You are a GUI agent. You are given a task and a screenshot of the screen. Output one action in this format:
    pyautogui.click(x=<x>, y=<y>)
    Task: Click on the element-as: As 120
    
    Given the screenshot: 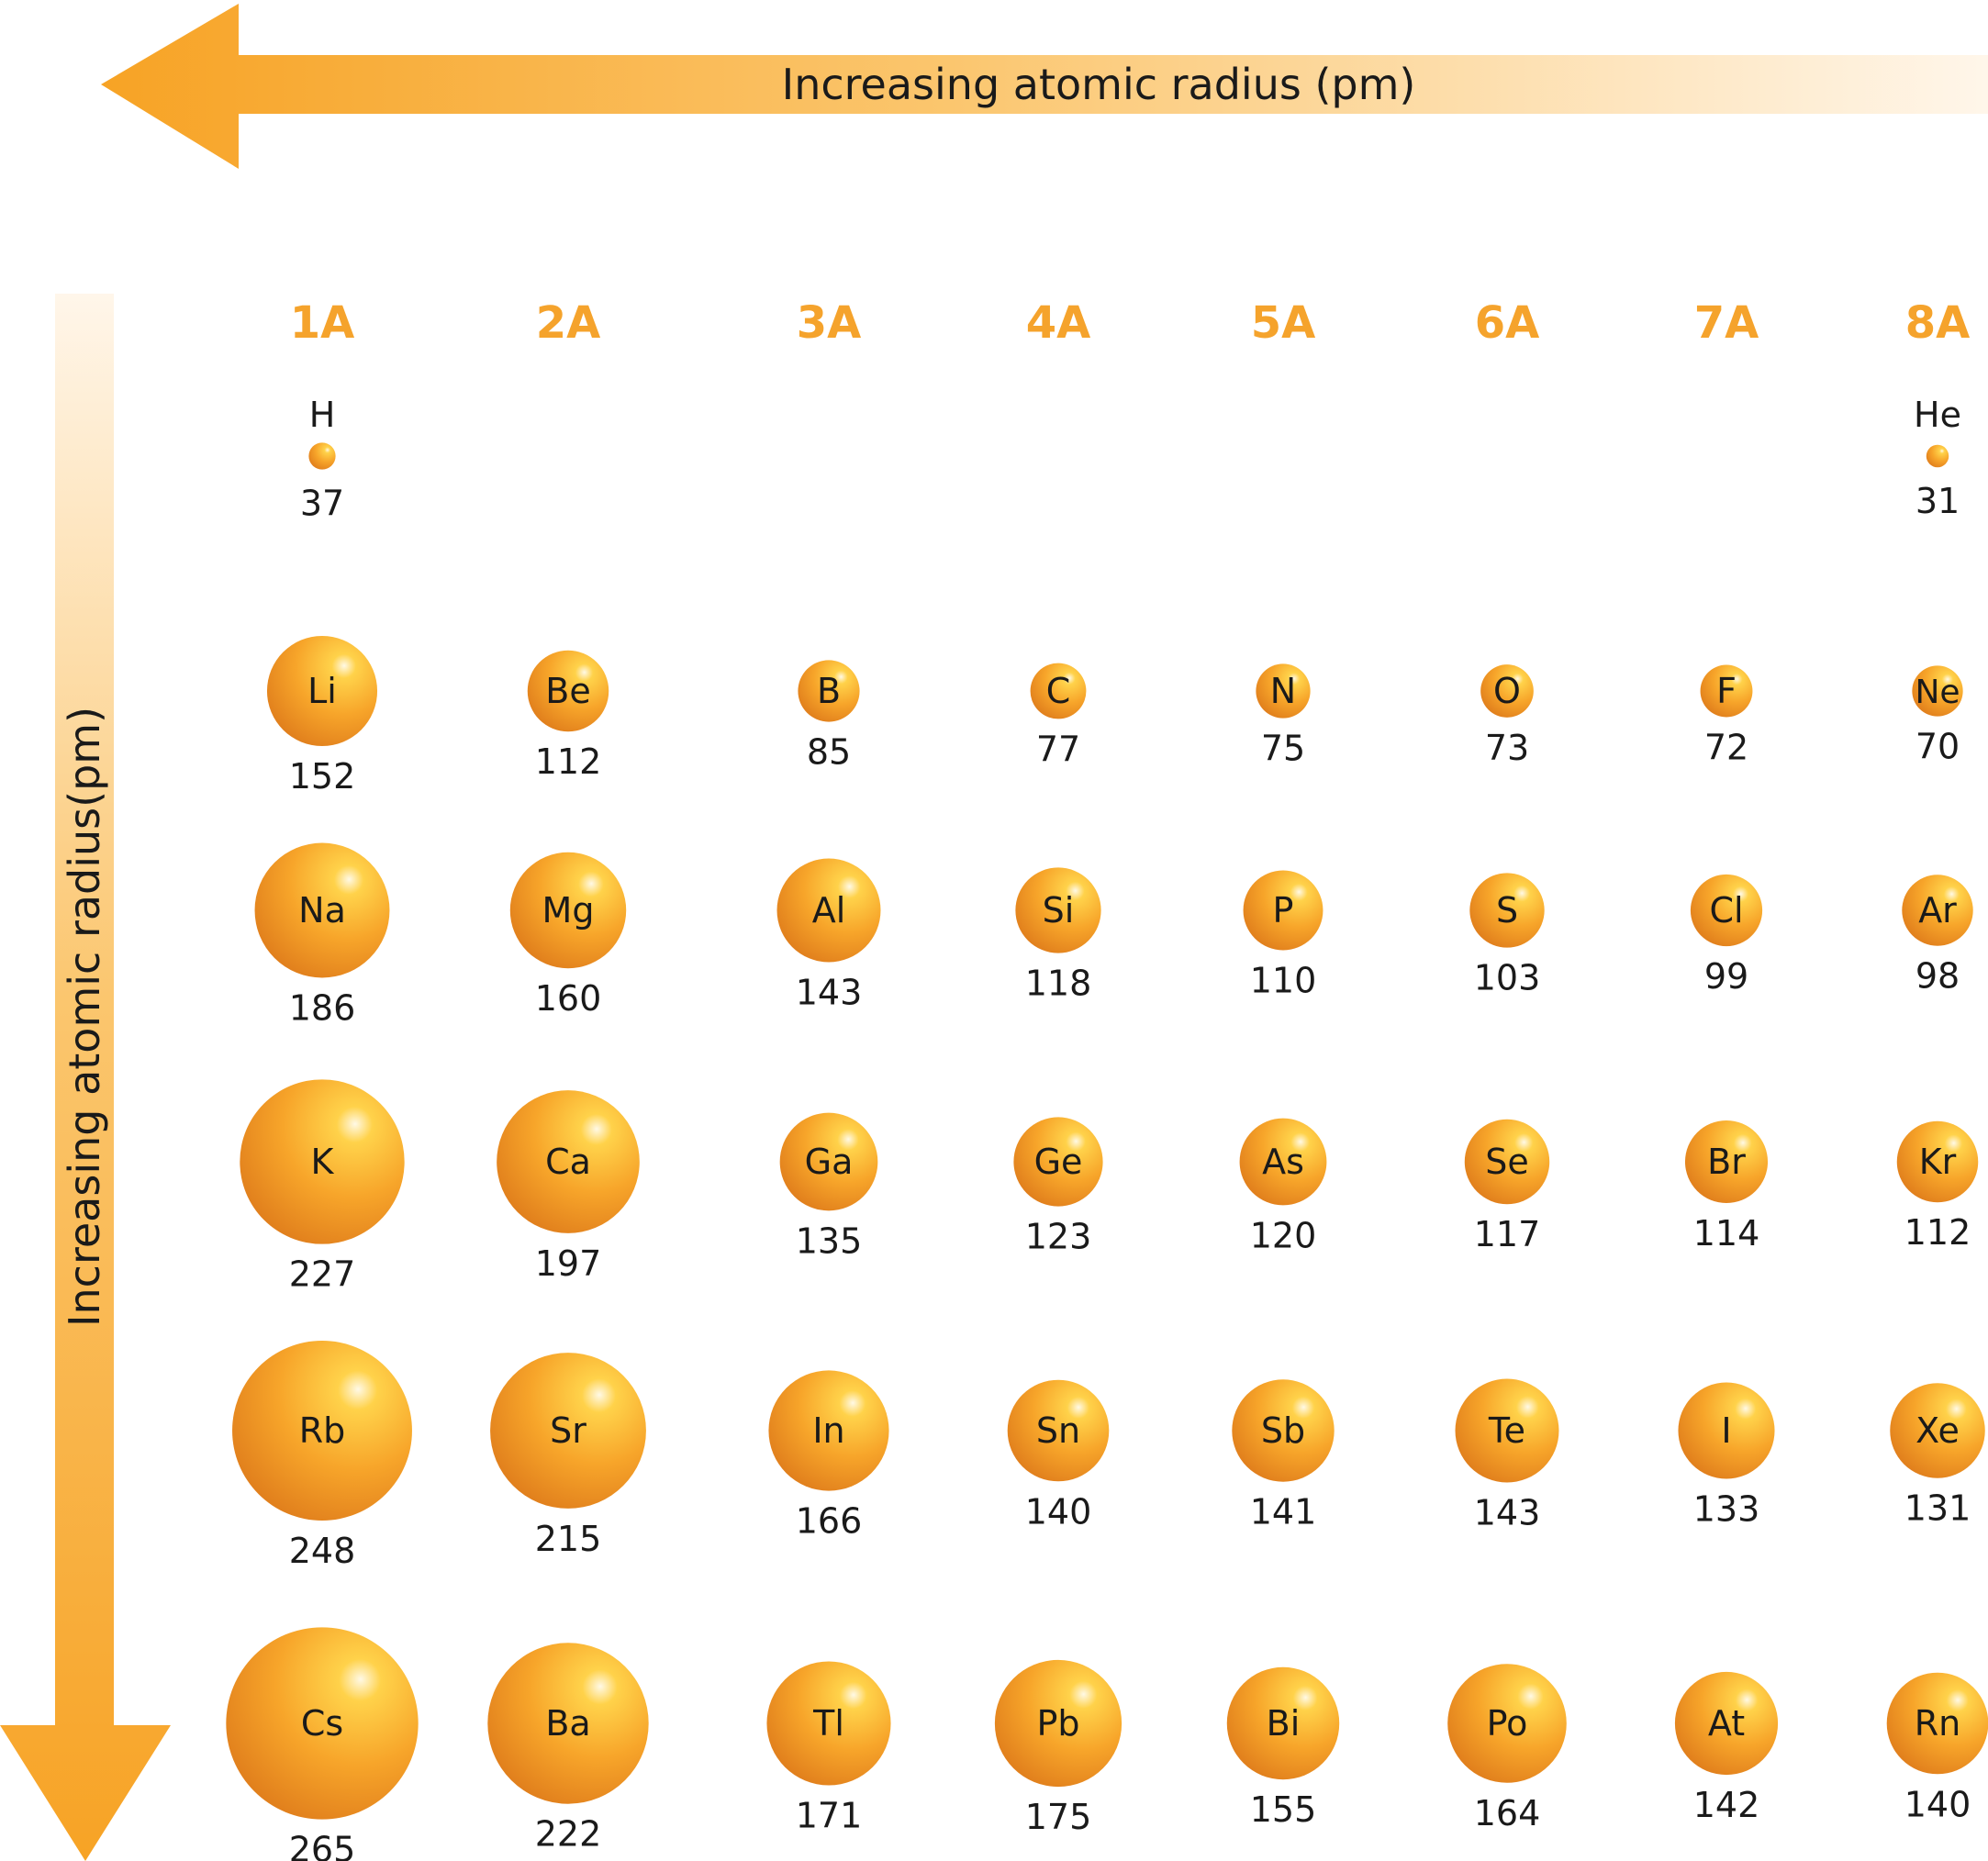 What is the action you would take?
    pyautogui.click(x=1283, y=1186)
    